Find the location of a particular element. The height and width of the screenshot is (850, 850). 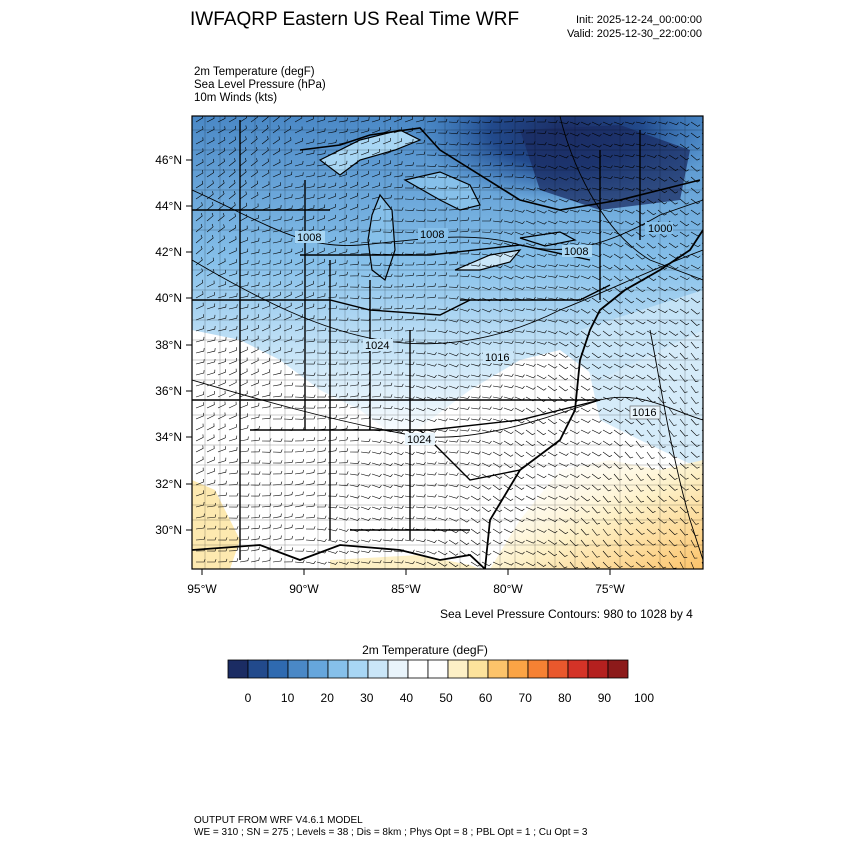

isobar-labels: 1008 1008 1008 1000 1024 1016 1024 1016 is located at coordinates (484, 334).